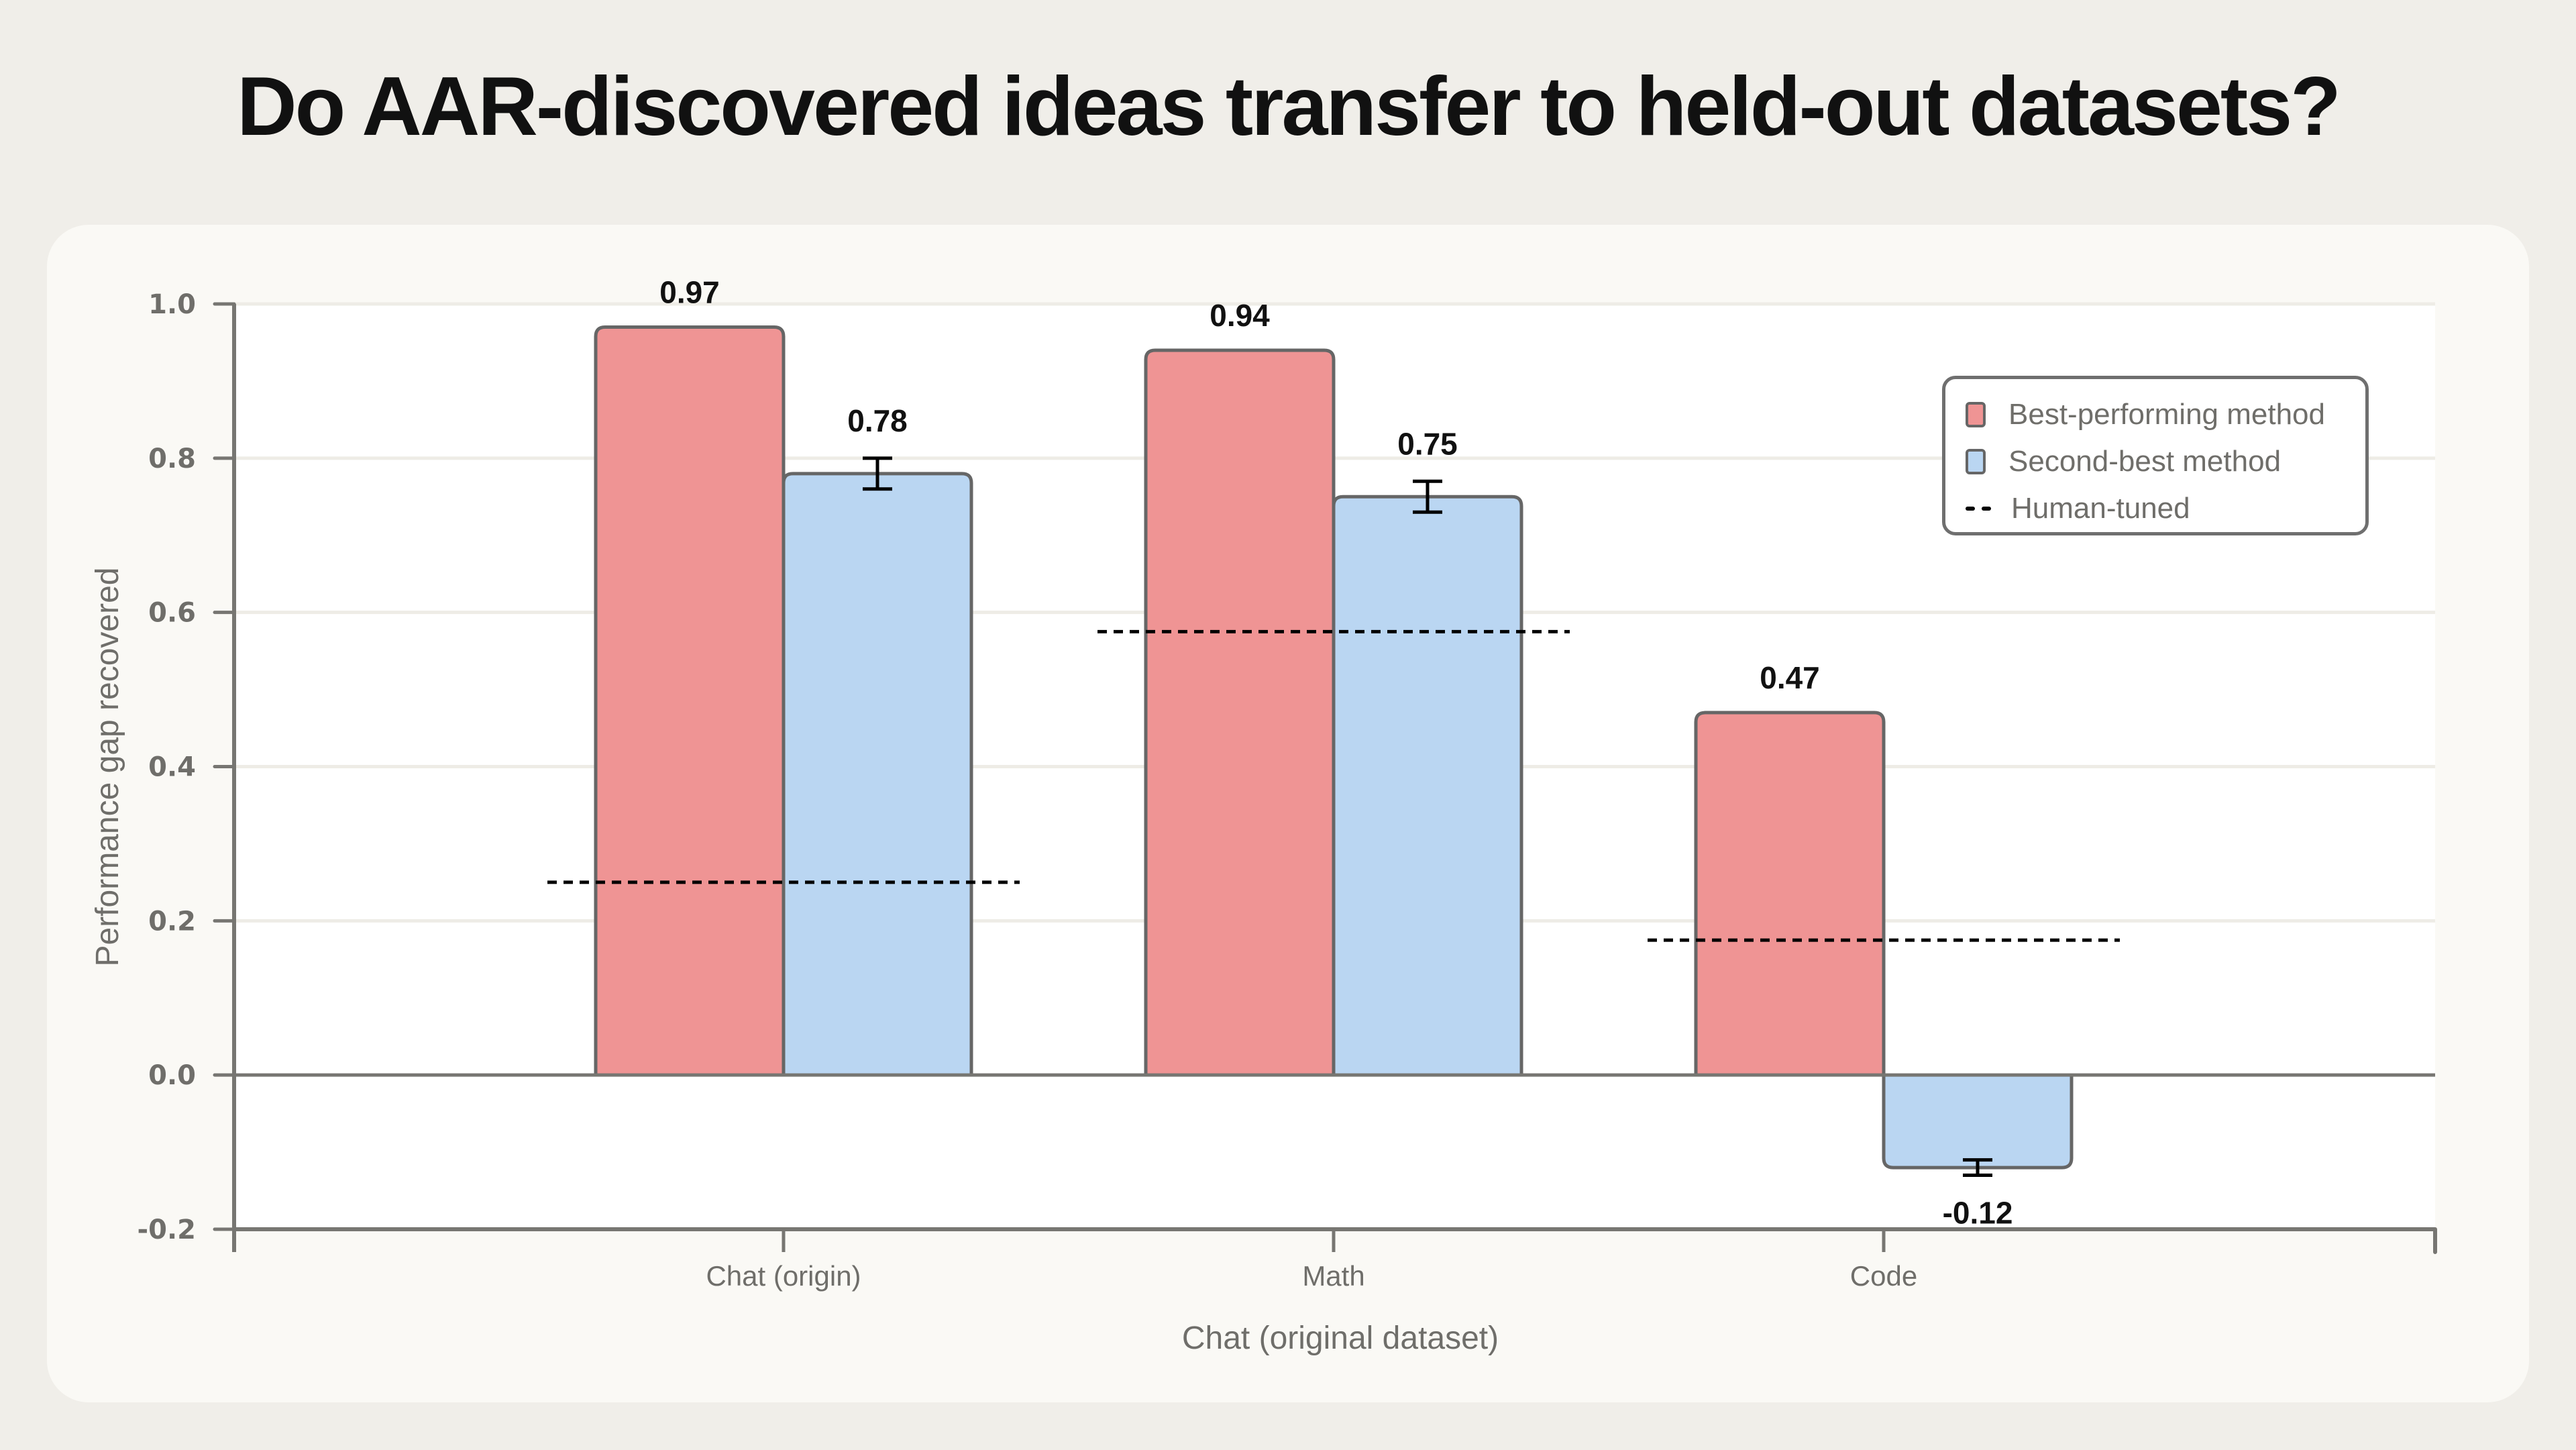 The height and width of the screenshot is (1450, 2576). What do you see at coordinates (172, 304) in the screenshot?
I see `y-tick-label: 1.0` at bounding box center [172, 304].